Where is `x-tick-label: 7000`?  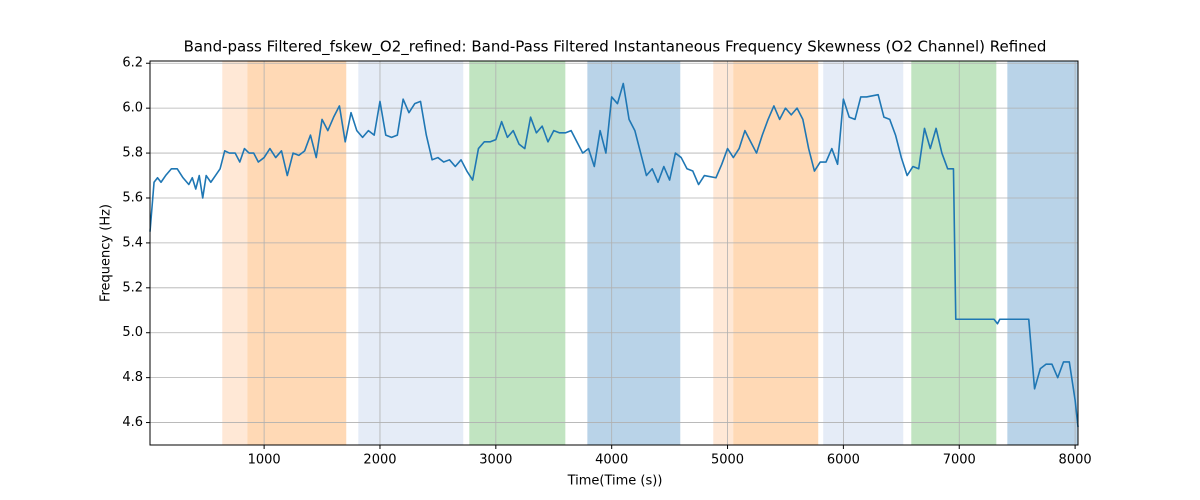 x-tick-label: 7000 is located at coordinates (959, 460).